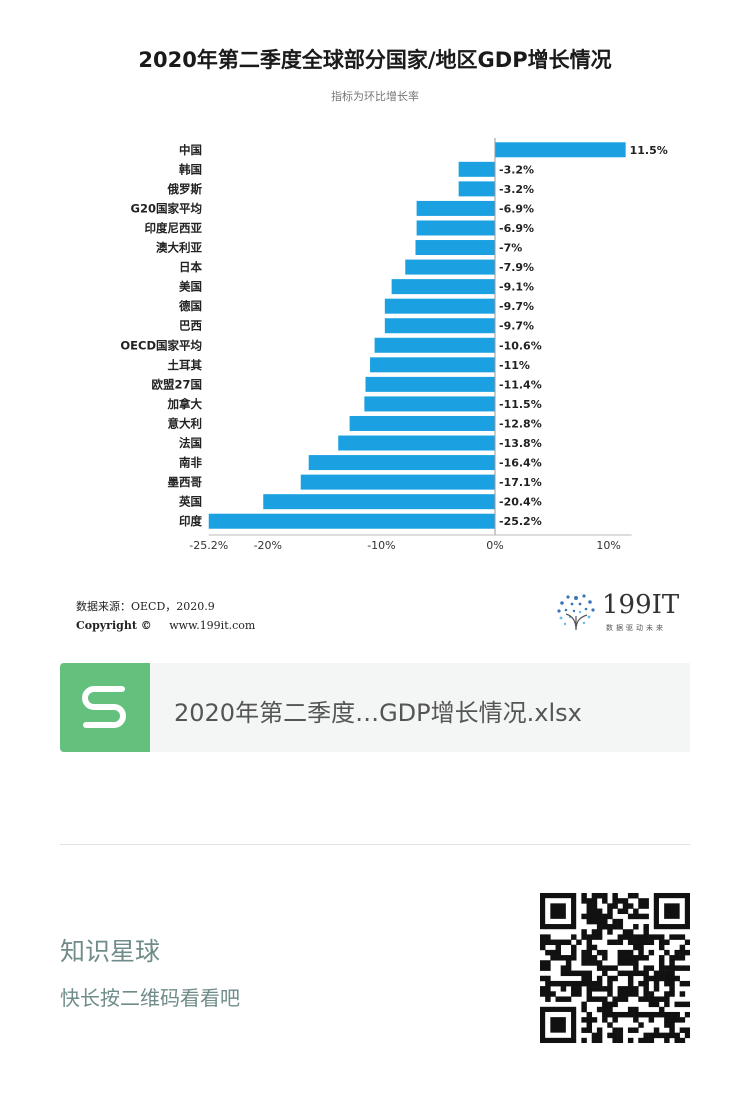 The image size is (750, 1094). Describe the element at coordinates (520, 384) in the screenshot. I see `value-label: -11.4%` at that location.